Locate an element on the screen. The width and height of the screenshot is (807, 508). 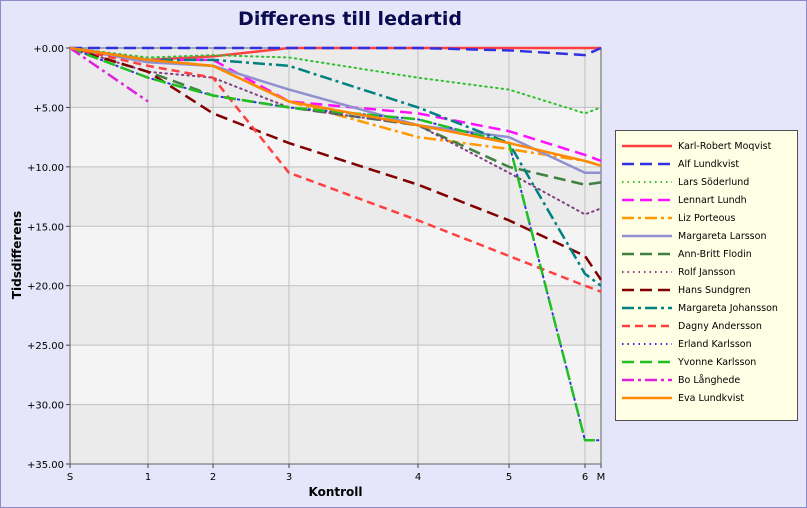
legend-item: Margareta Johansson is located at coordinates (706, 308).